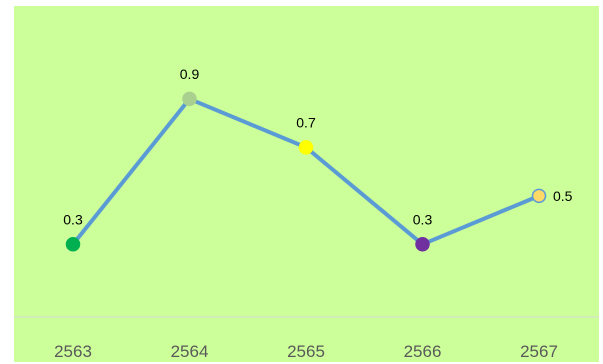 This screenshot has width=603, height=364. I want to click on data-label: 0.9, so click(190, 74).